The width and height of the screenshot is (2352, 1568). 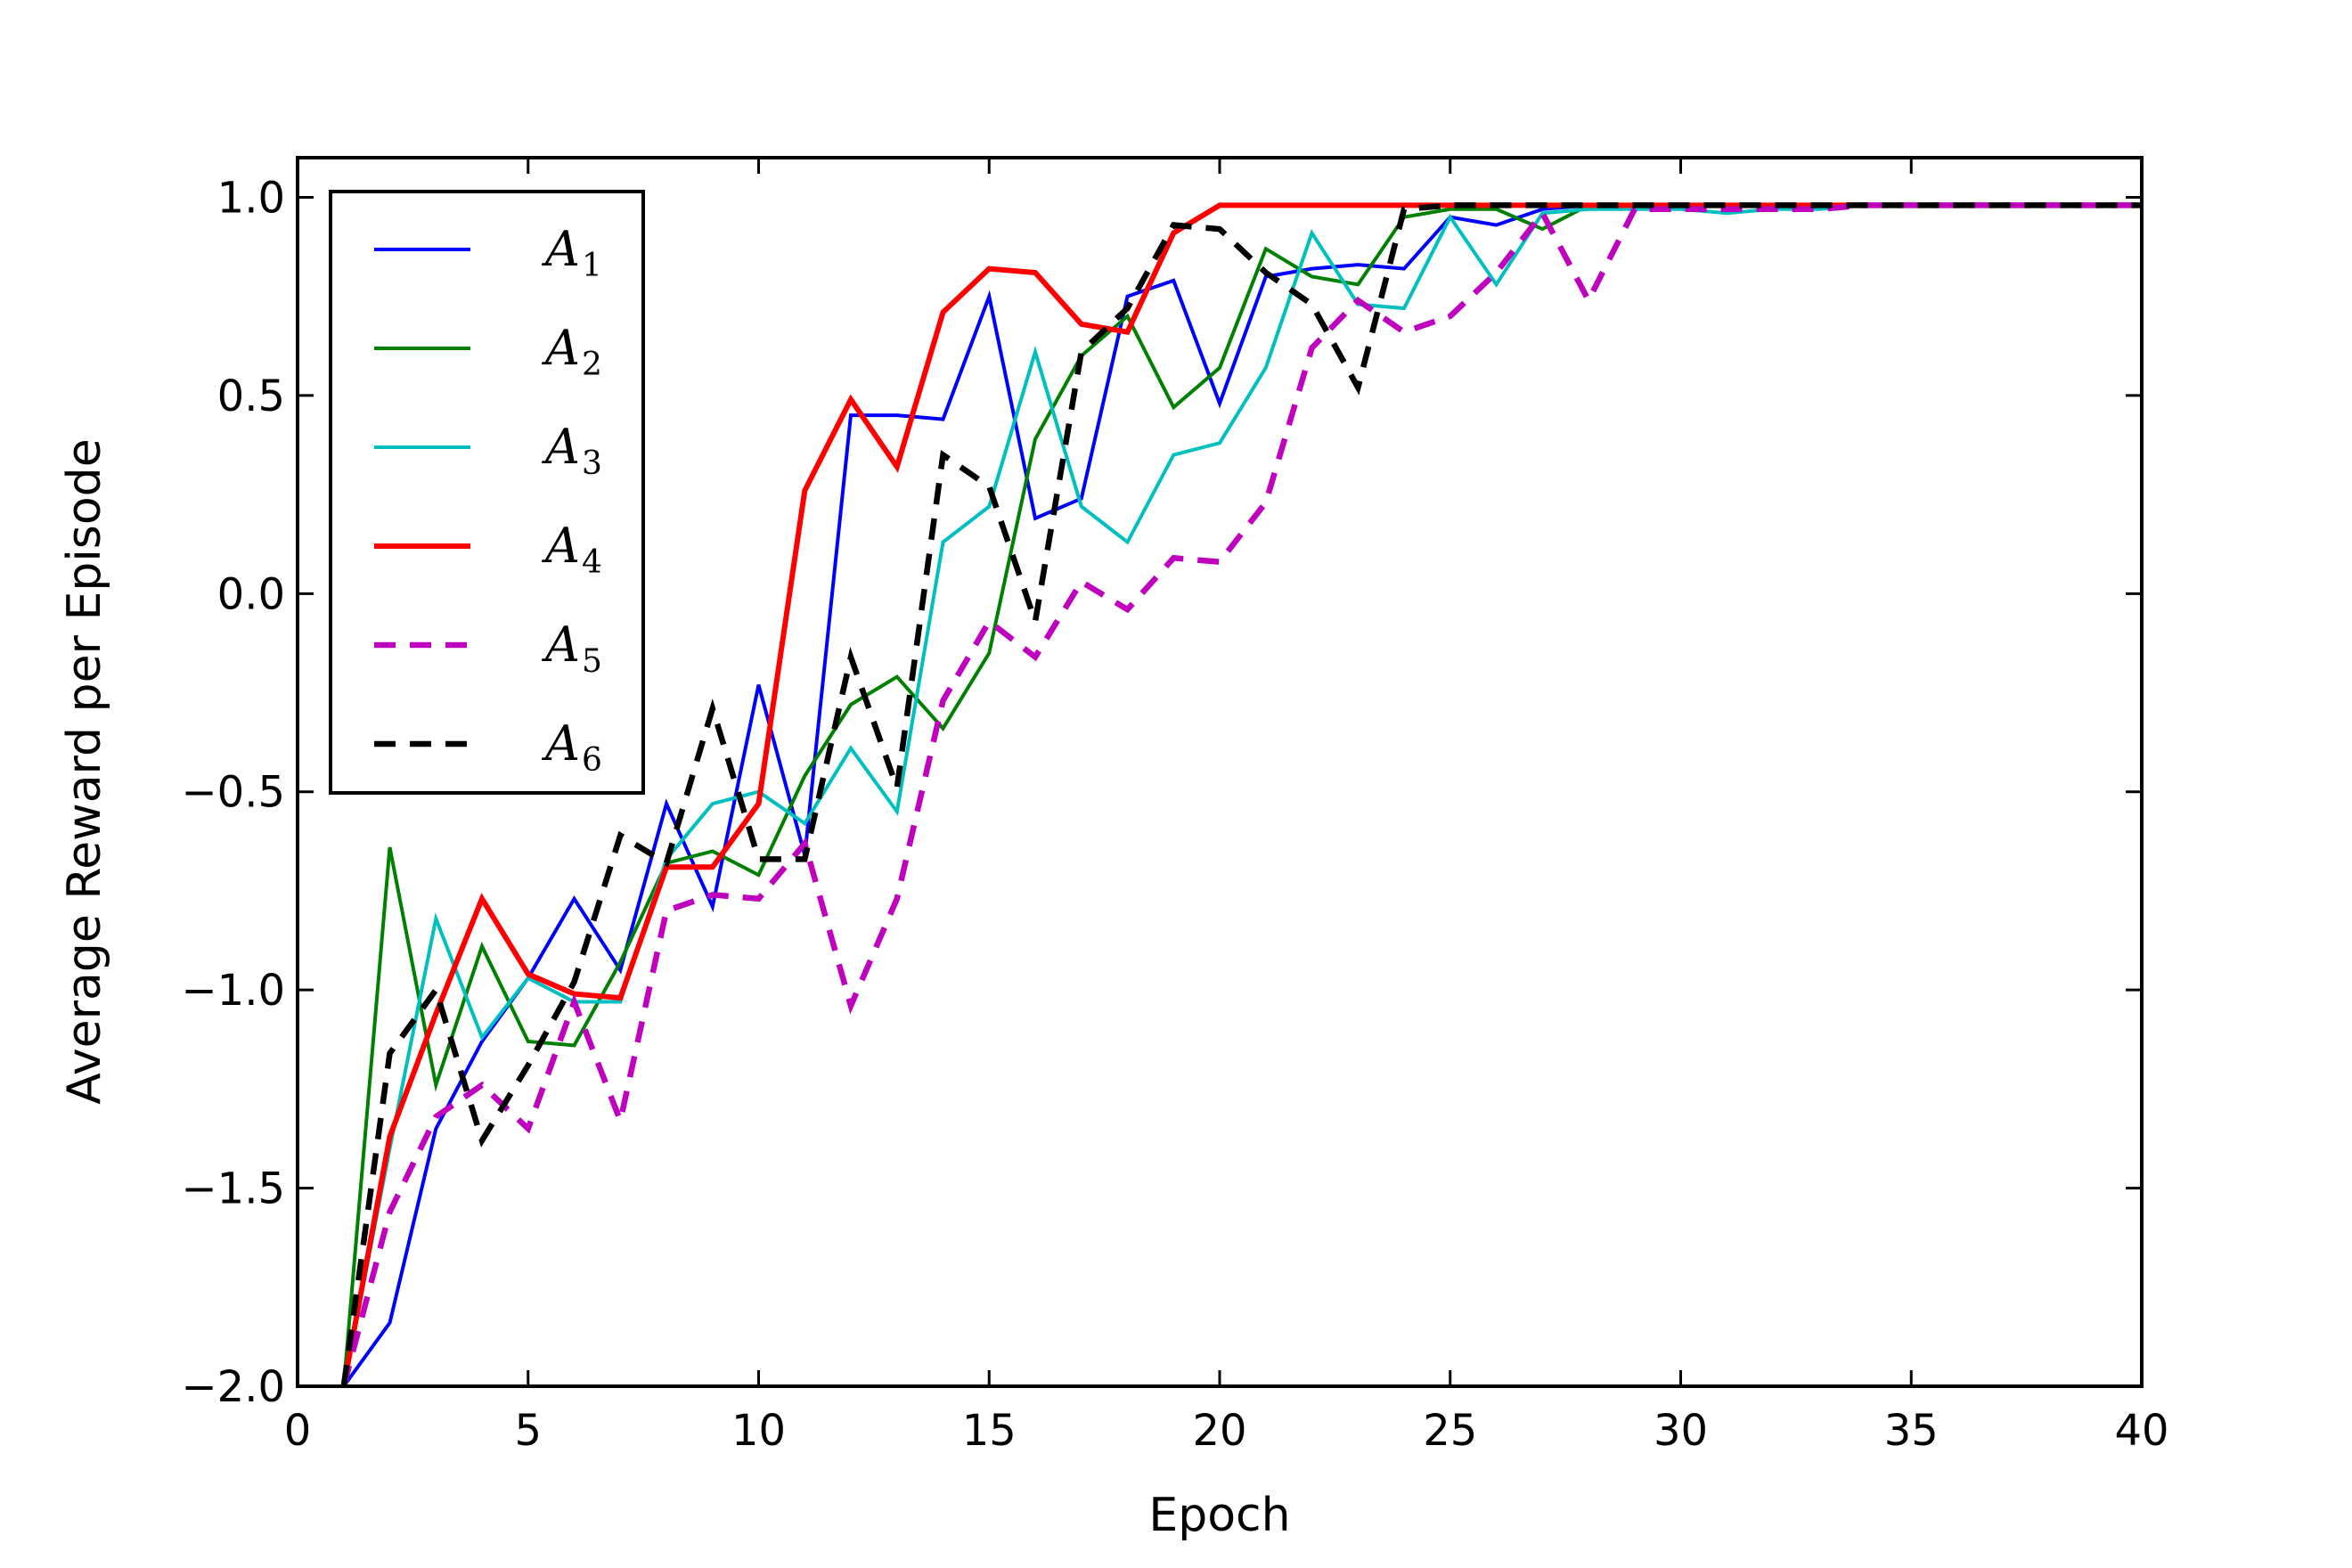 I want to click on y-tick-label: −0.5, so click(x=233, y=793).